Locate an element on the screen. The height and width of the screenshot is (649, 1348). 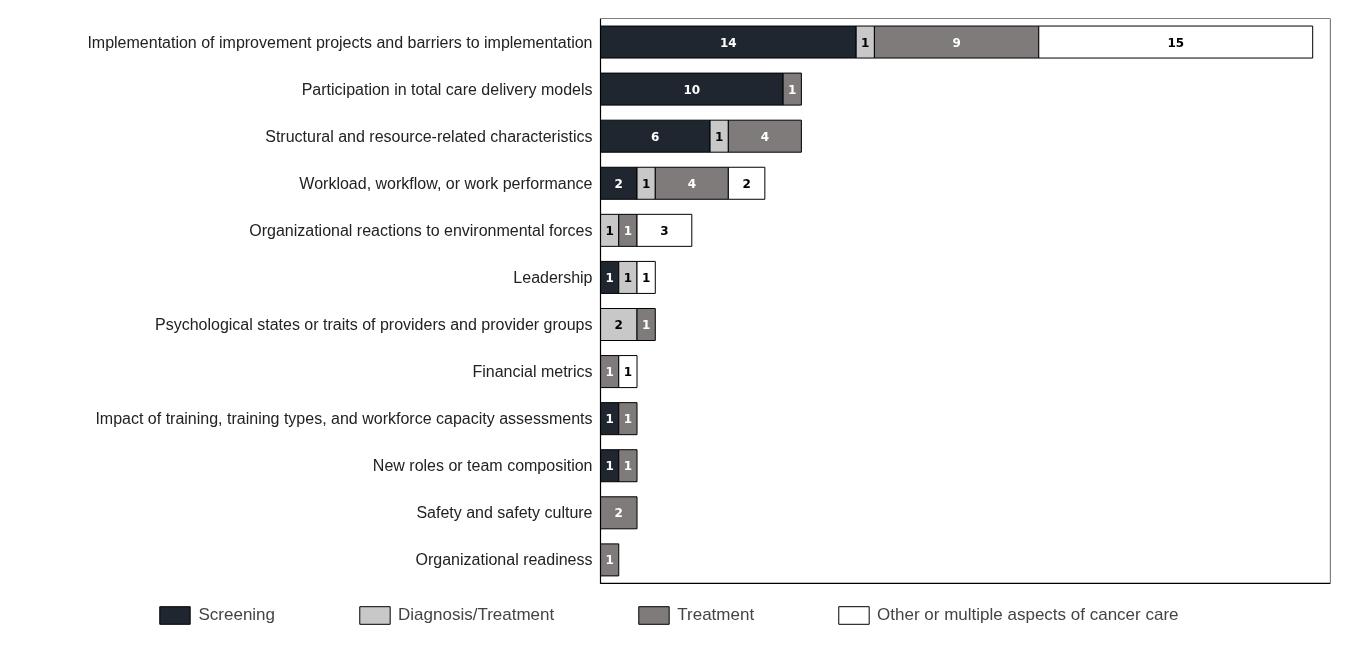
y-tick-label: Participation in total care delivery models is located at coordinates (447, 89).